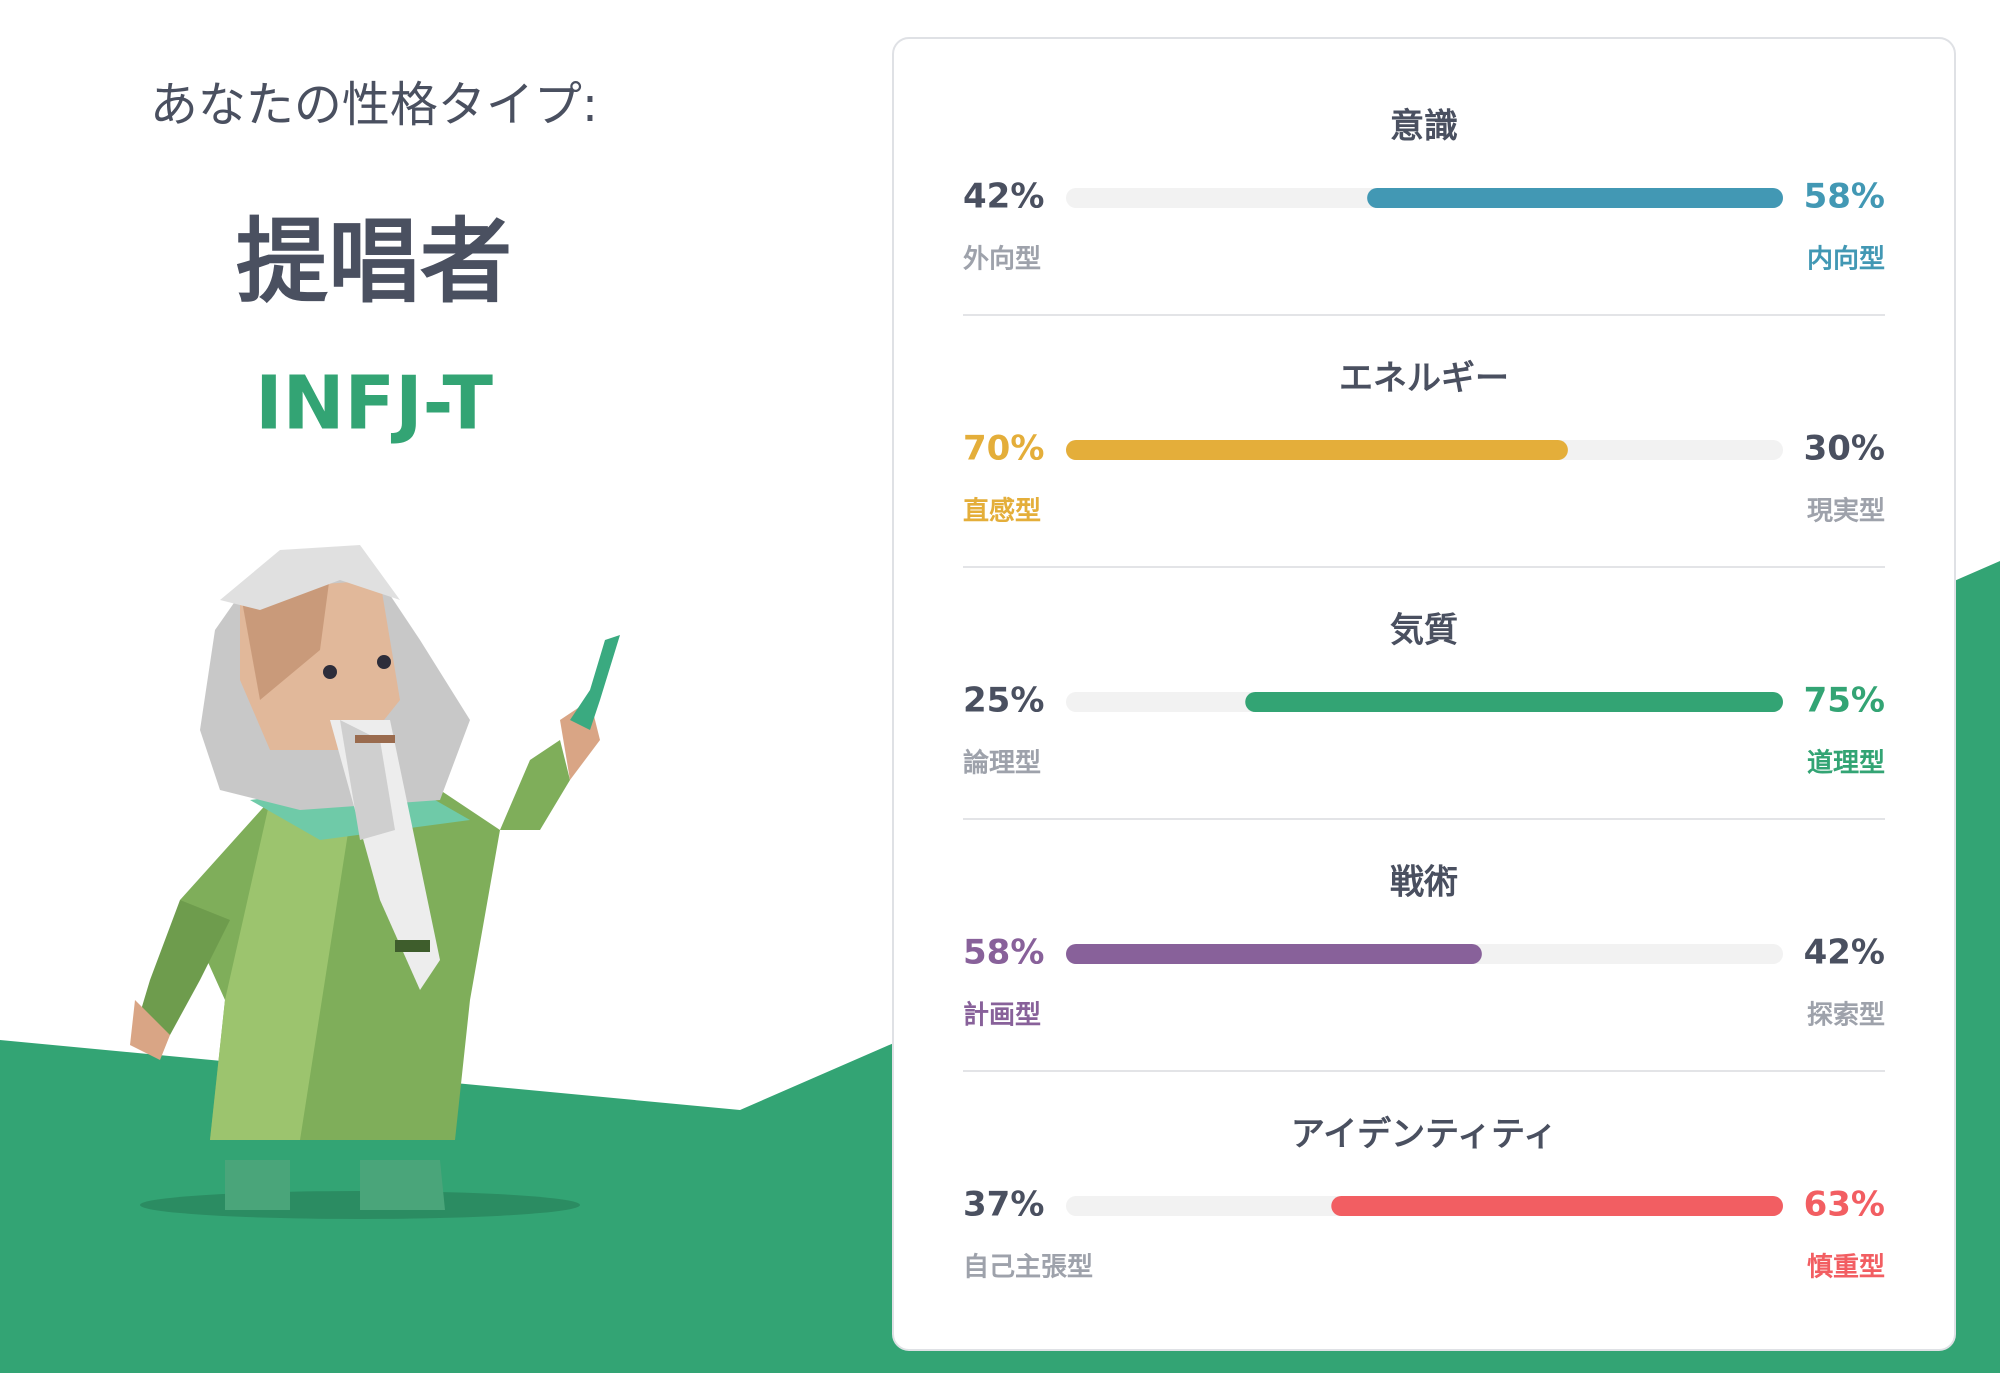 Image resolution: width=2000 pixels, height=1373 pixels. Describe the element at coordinates (1424, 127) in the screenshot. I see `trait-title: 意識` at that location.